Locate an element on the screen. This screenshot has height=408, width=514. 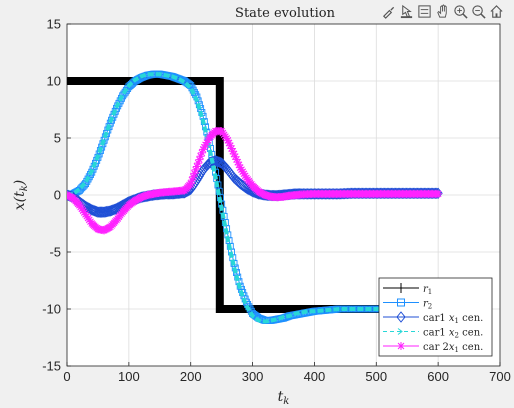
y-tick-label: -10 is located at coordinates (51, 309).